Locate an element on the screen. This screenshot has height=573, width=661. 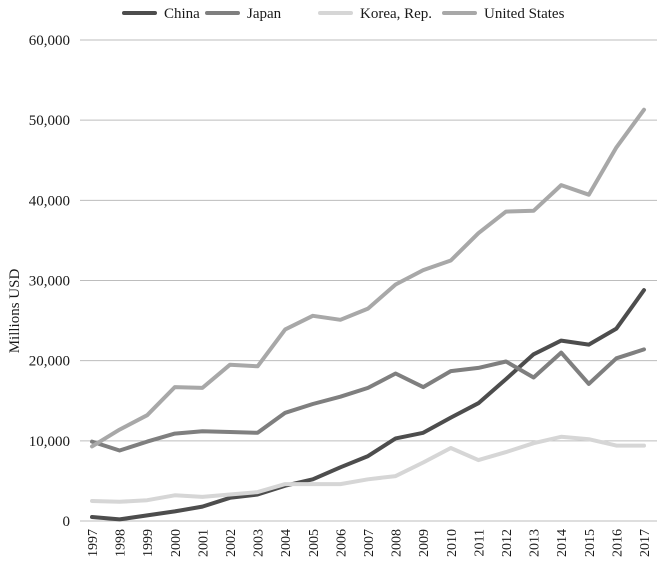
x-tick-label: 2013 is located at coordinates (535, 543).